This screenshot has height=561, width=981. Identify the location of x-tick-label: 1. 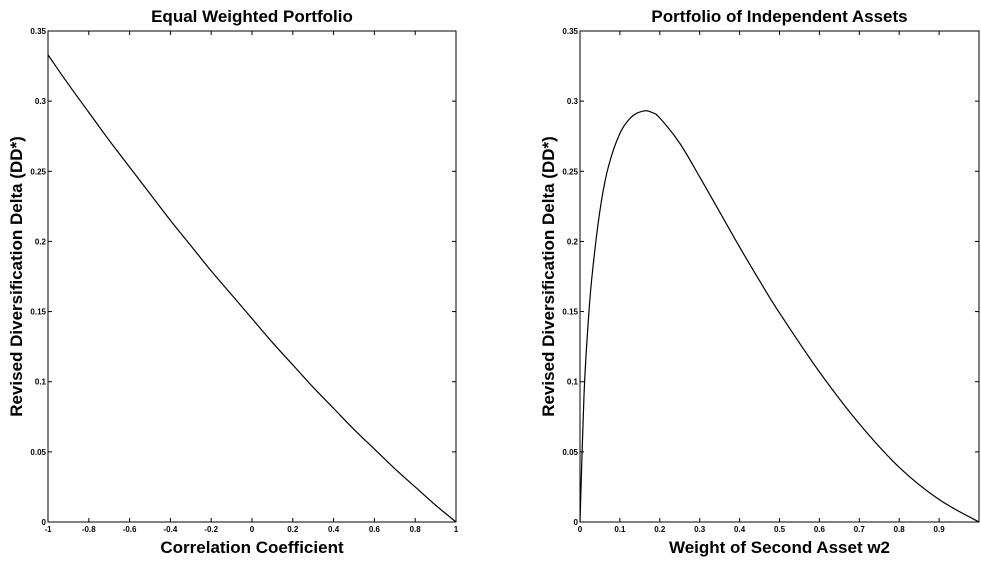
(456, 529).